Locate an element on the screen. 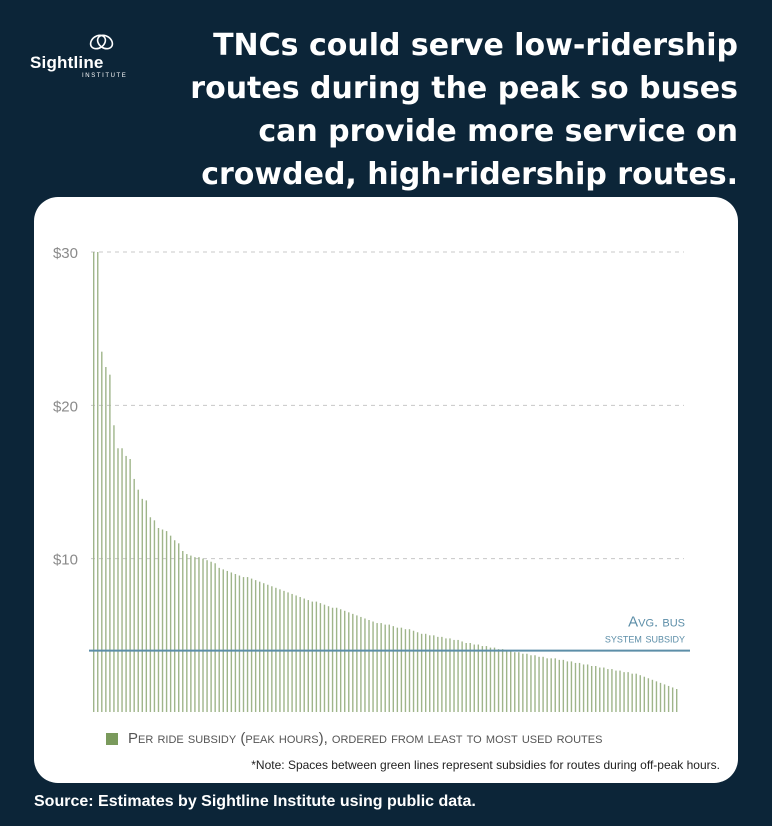 The image size is (772, 826). y-tick-label: $10 is located at coordinates (65, 560).